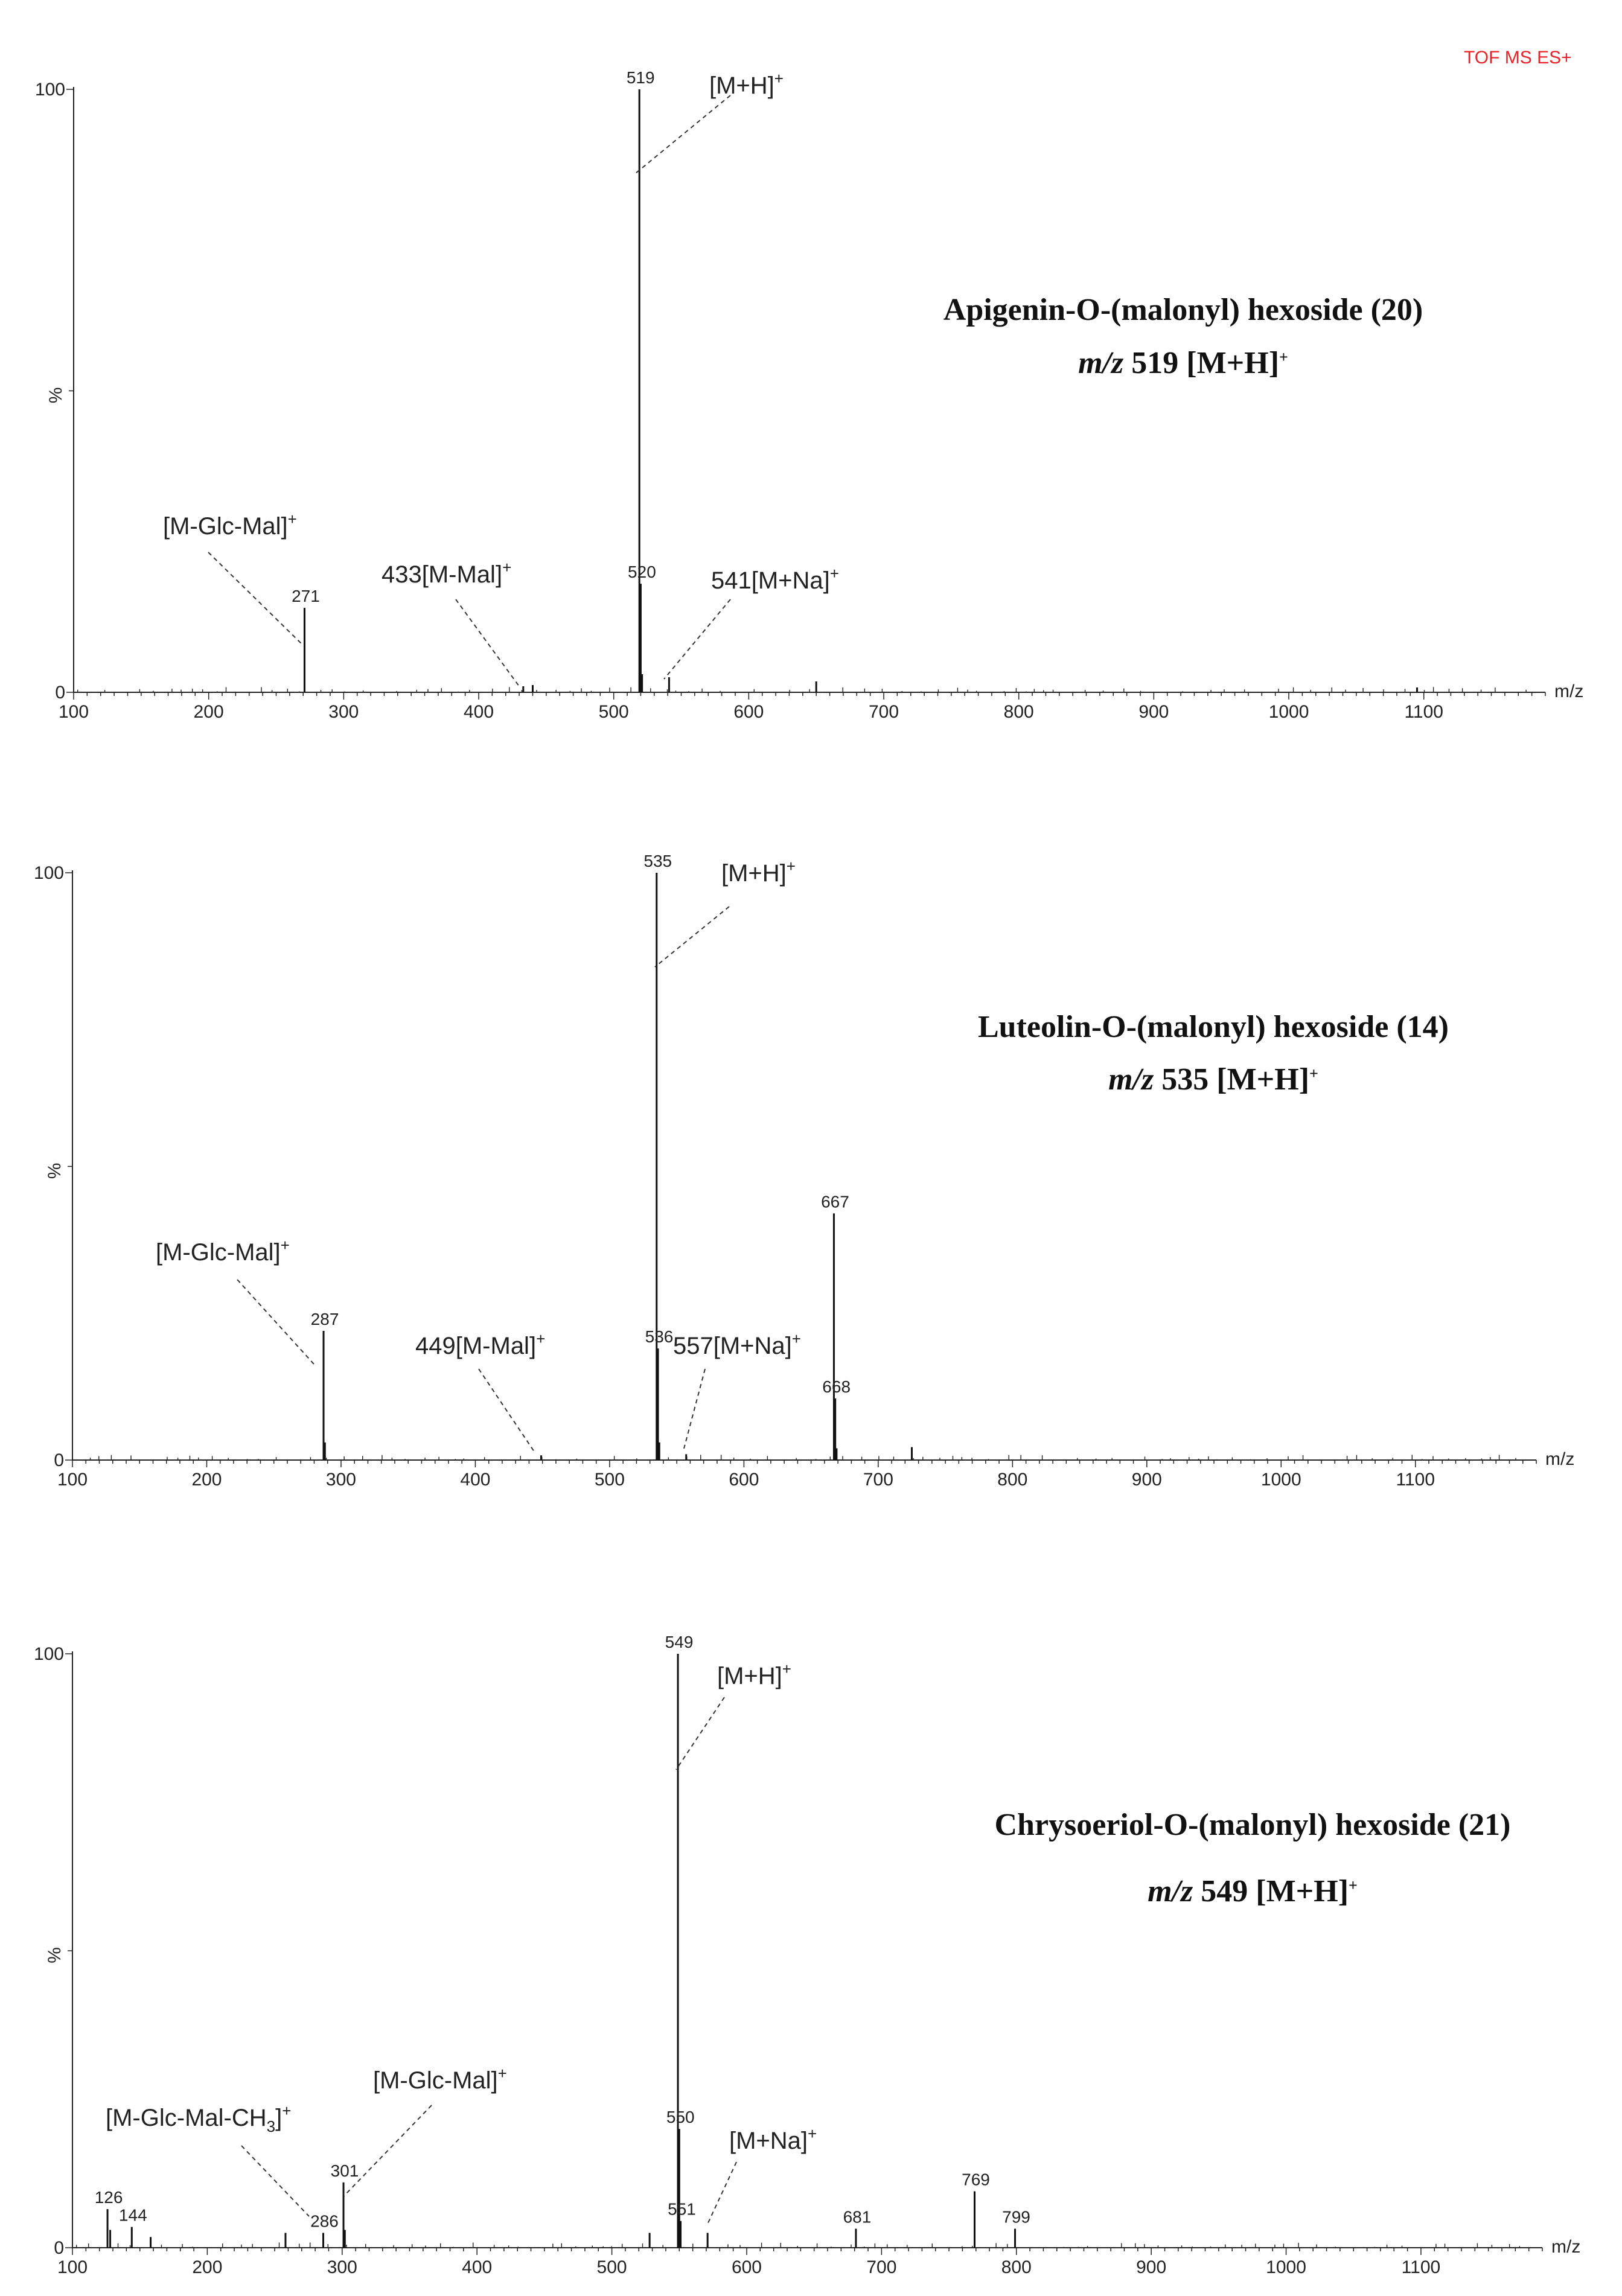 This screenshot has height=2296, width=1622. What do you see at coordinates (681, 2117) in the screenshot?
I see `peak-label-550: 550` at bounding box center [681, 2117].